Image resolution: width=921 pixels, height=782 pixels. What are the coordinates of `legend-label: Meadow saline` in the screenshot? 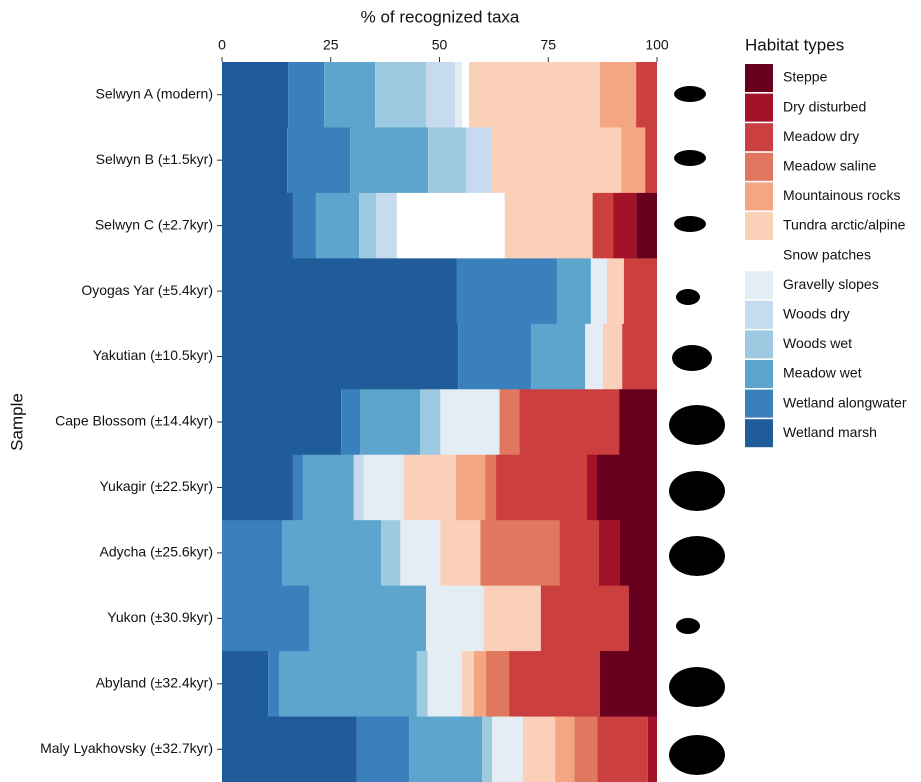 It's located at (830, 166).